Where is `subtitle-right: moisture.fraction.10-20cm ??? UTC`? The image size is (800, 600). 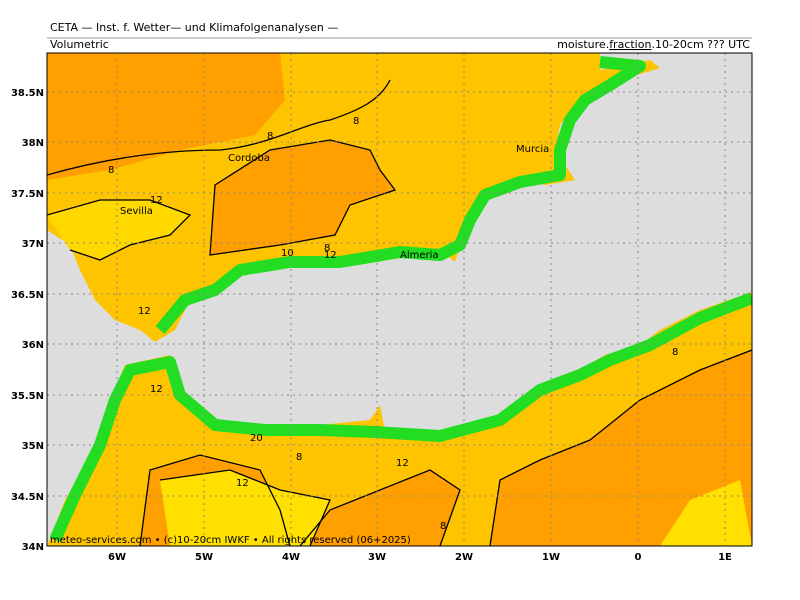
subtitle-right: moisture.fraction.10-20cm ??? UTC is located at coordinates (653, 44).